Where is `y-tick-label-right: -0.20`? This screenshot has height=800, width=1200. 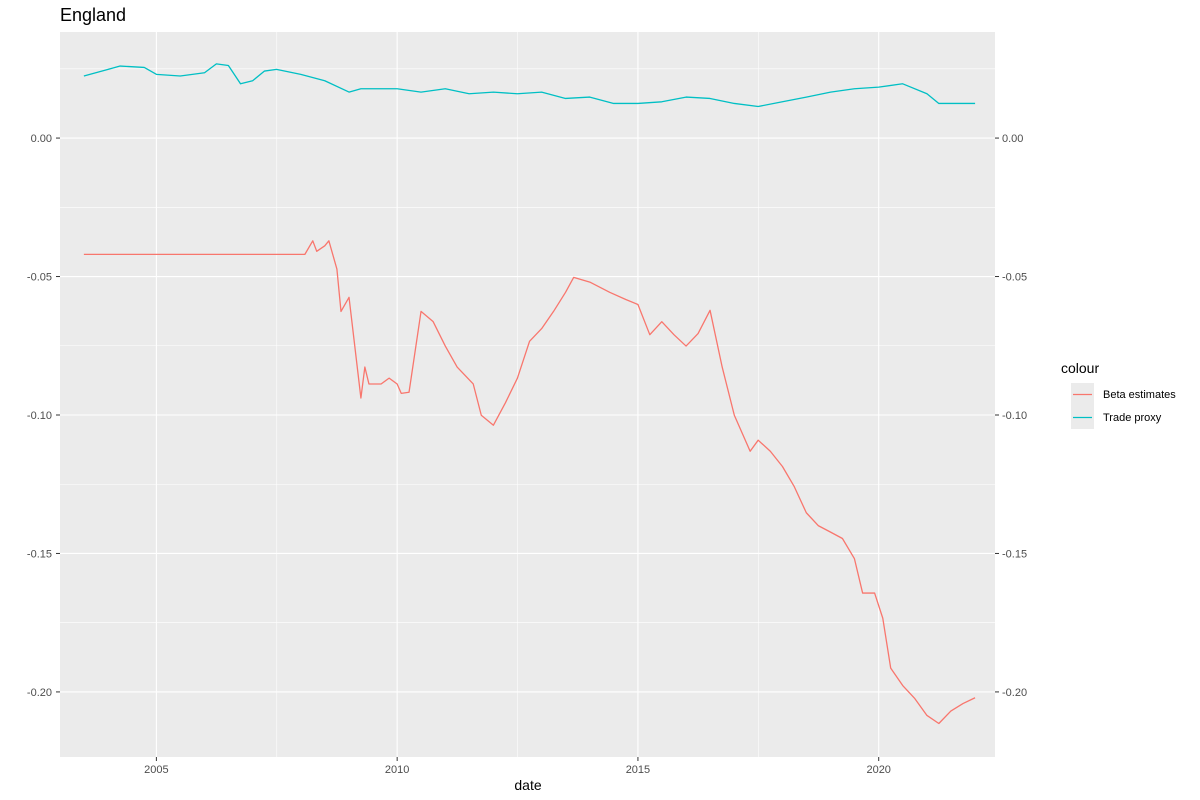
y-tick-label-right: -0.20 is located at coordinates (1014, 693).